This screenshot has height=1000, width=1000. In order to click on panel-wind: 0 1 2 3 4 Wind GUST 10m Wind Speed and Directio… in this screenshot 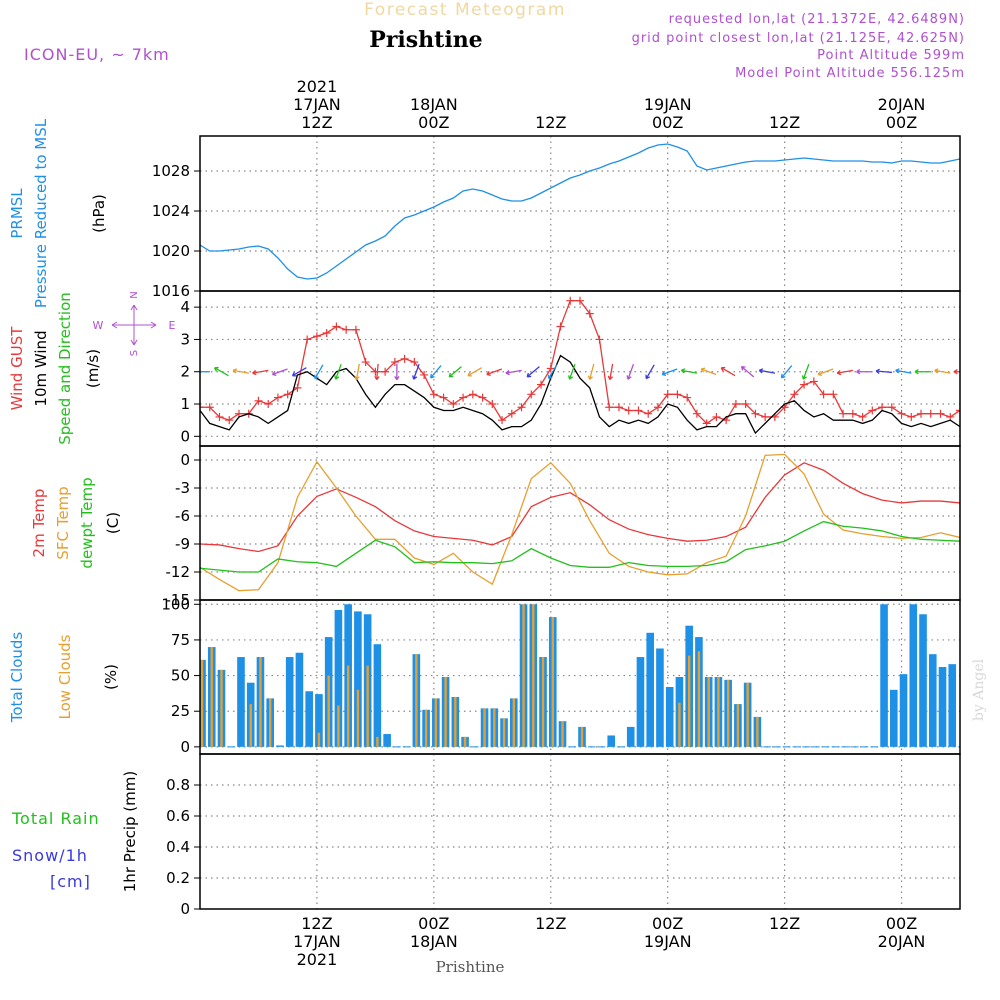, I will do `click(484, 368)`.